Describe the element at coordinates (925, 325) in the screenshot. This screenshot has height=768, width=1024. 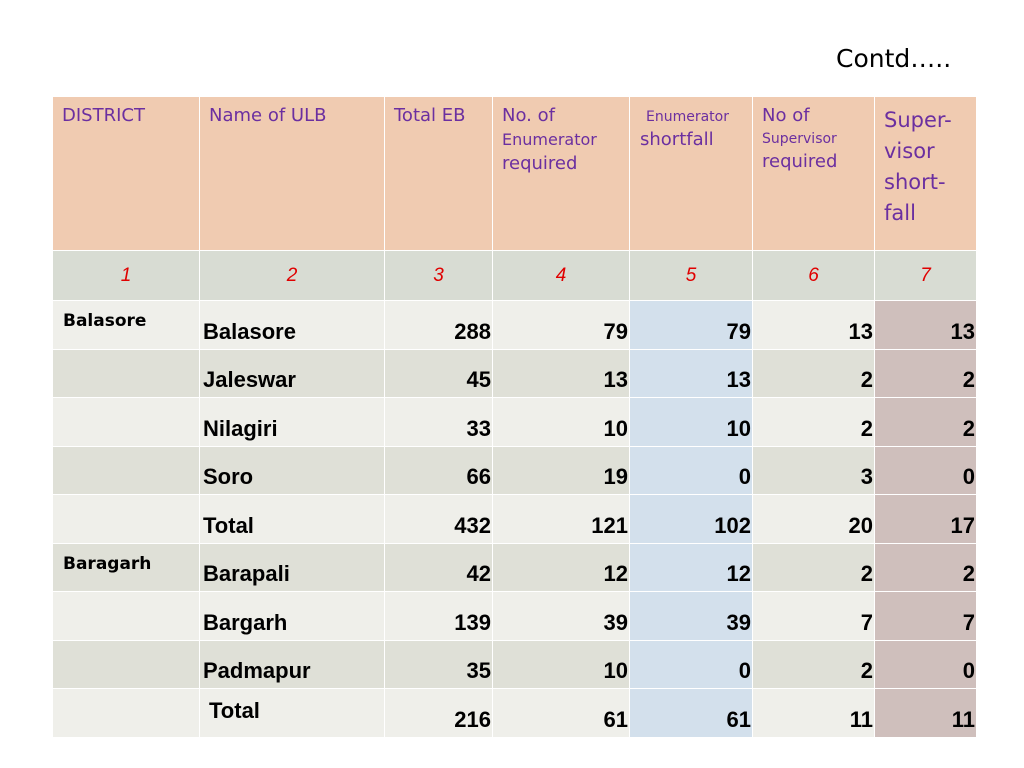
I see `supervisor-shortfall-cell: 13` at that location.